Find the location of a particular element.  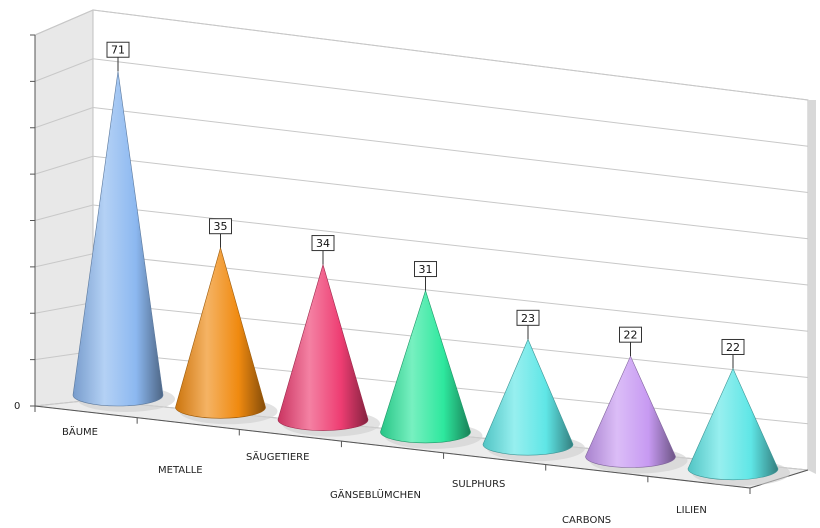

cone-3: 34 is located at coordinates (328, 336).